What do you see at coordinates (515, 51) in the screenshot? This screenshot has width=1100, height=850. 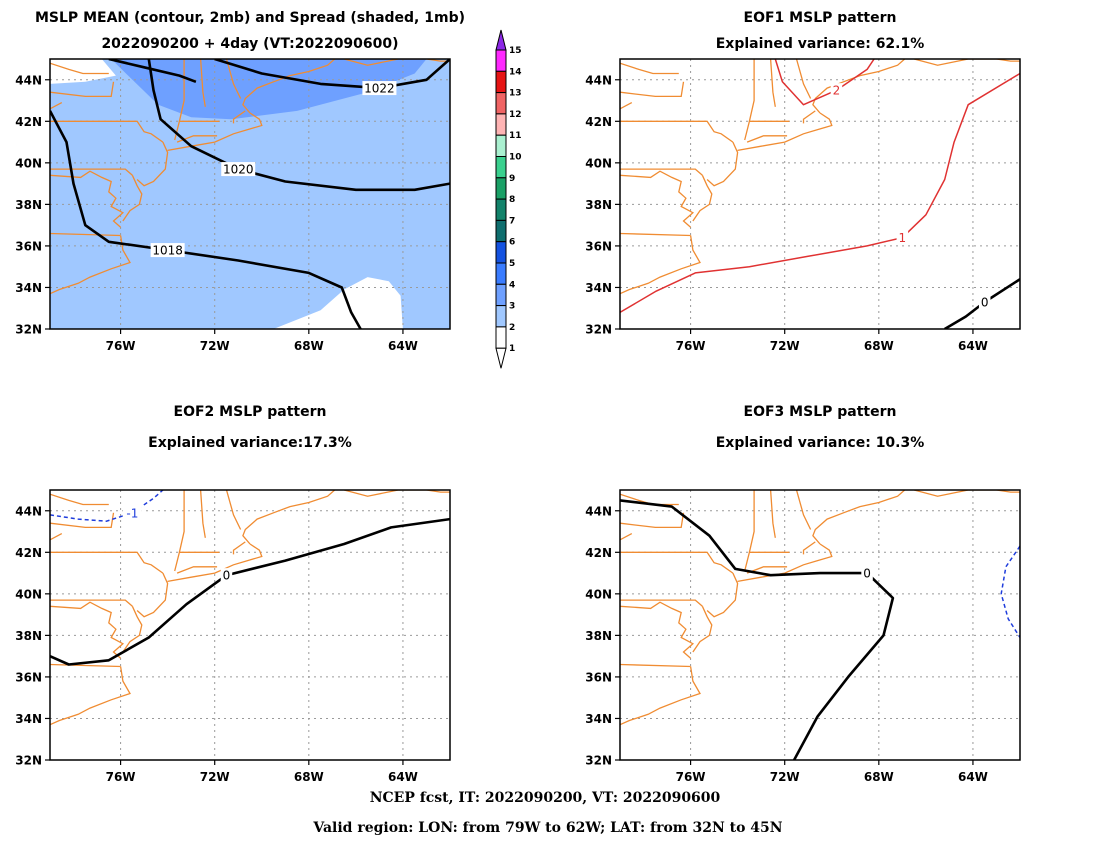 I see `colorbar-label: 15` at bounding box center [515, 51].